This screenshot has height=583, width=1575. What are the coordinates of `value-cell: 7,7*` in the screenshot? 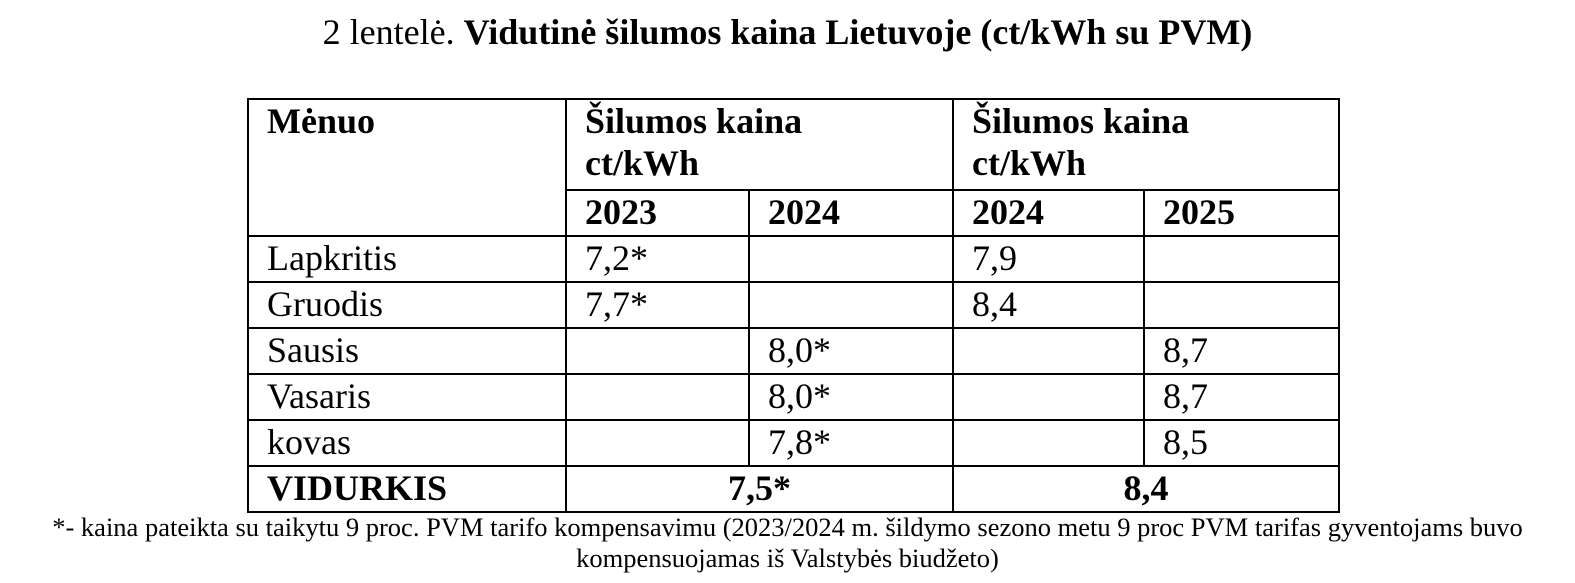 It's located at (657, 305).